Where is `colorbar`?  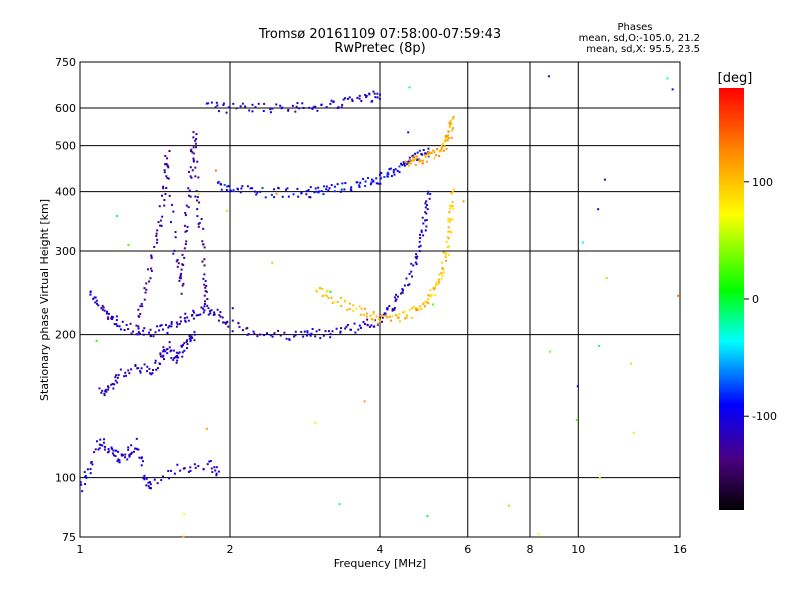
colorbar is located at coordinates (731, 299).